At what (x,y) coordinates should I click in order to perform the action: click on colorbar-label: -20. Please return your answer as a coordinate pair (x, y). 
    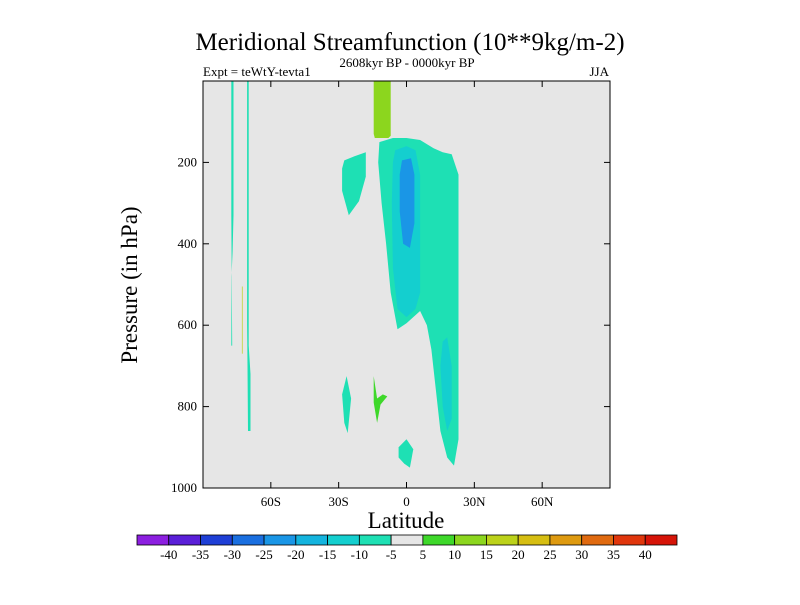
    Looking at the image, I should click on (295, 554).